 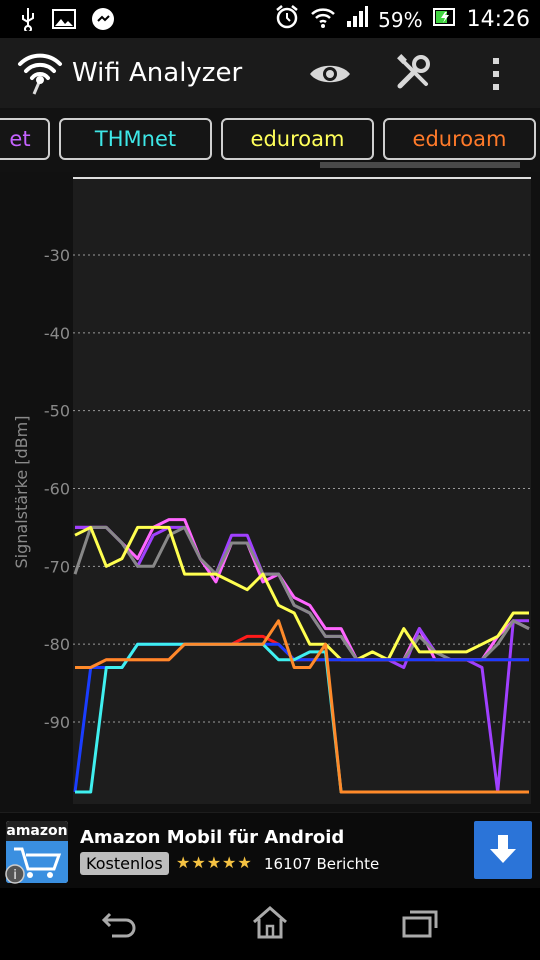 I want to click on network-tab-strip: et THMnet eduroam eduroam, so click(x=270, y=140).